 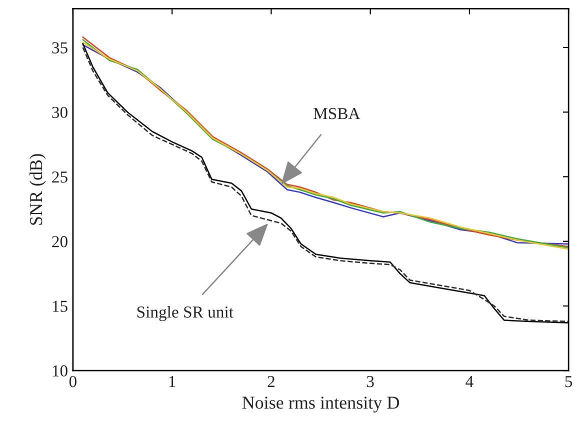 What do you see at coordinates (470, 382) in the screenshot?
I see `x-tick-label: 4` at bounding box center [470, 382].